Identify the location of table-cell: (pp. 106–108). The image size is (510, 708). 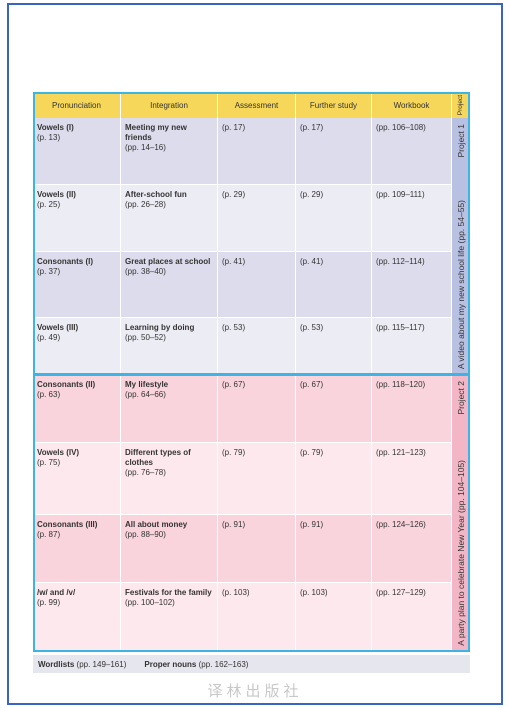
(412, 151).